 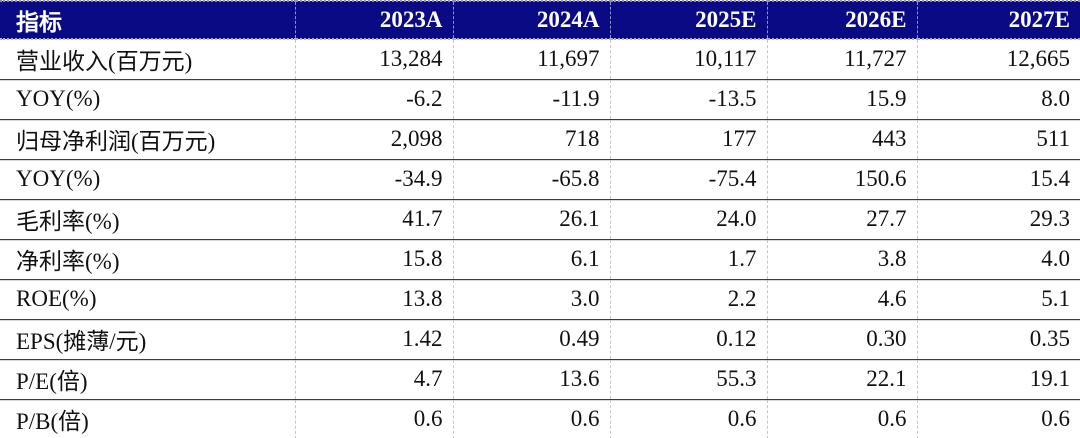 What do you see at coordinates (998, 218) in the screenshot?
I see `metric-value: 29.3` at bounding box center [998, 218].